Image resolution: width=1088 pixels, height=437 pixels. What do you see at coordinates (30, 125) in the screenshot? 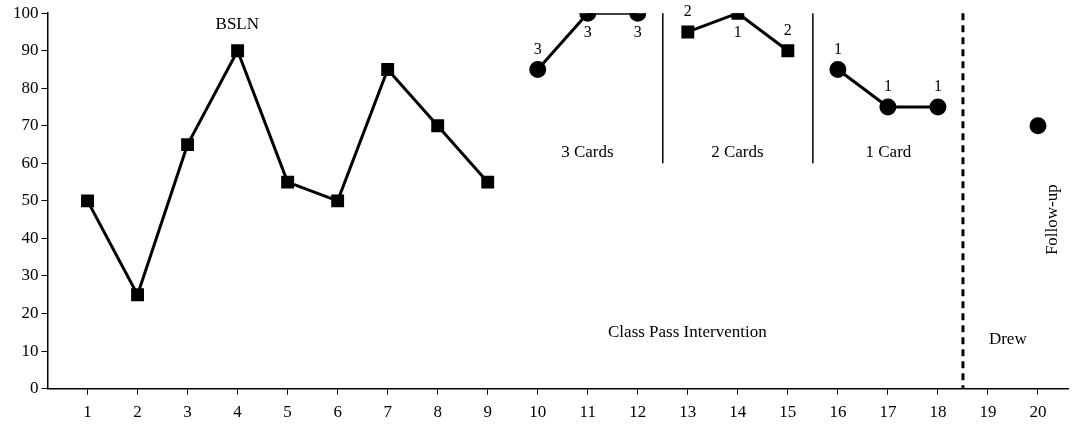
I see `y-tick-label: 70` at bounding box center [30, 125].